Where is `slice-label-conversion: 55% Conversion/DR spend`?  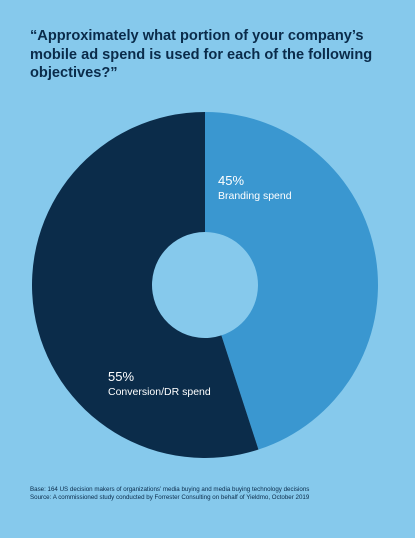 slice-label-conversion: 55% Conversion/DR spend is located at coordinates (159, 384).